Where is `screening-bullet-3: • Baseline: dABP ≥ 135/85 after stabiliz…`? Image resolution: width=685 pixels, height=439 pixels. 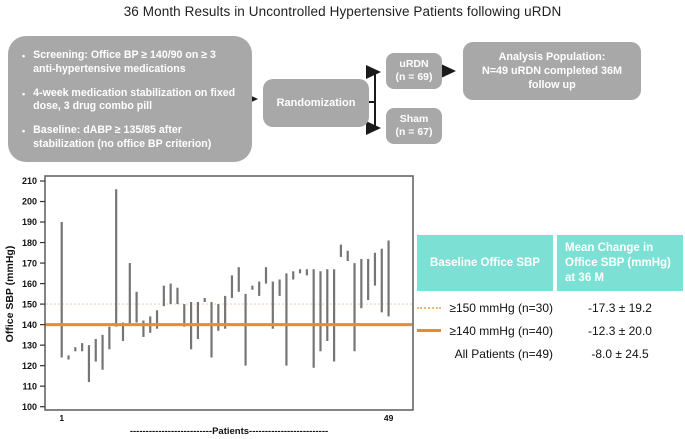 screening-bullet-3: • Baseline: dABP ≥ 135/85 after stabiliz… is located at coordinates (131, 138).